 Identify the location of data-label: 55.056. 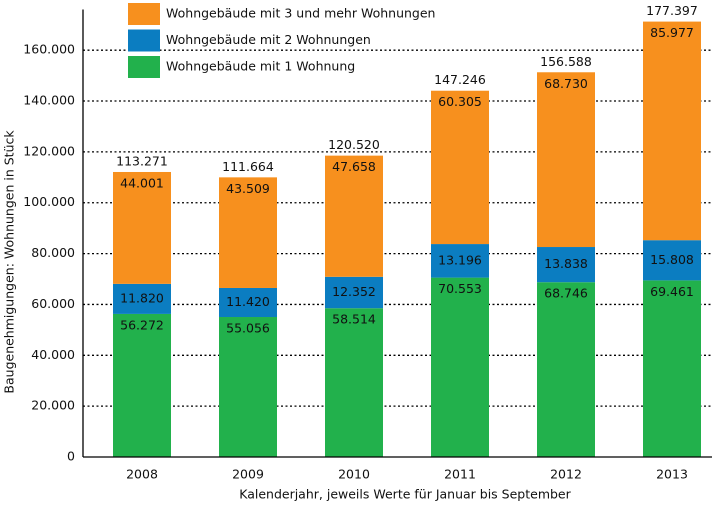
(248, 328).